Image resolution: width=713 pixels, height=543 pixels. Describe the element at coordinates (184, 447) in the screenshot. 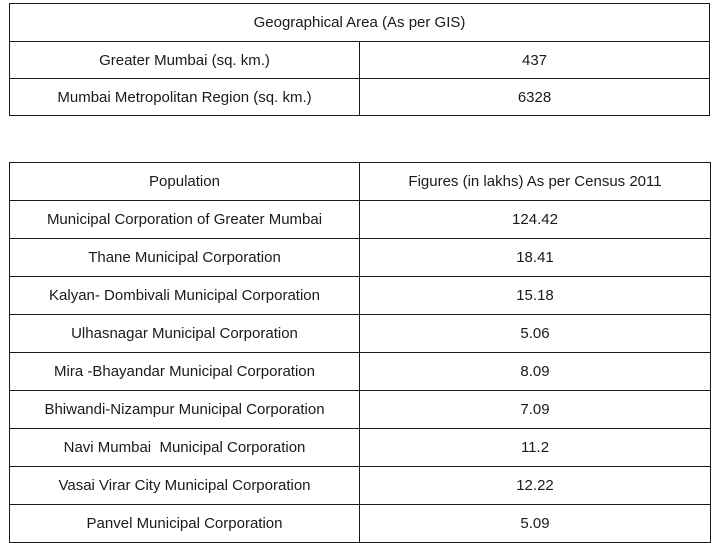

I see `row-label: Navi Mumbai Municipal Corporation` at that location.